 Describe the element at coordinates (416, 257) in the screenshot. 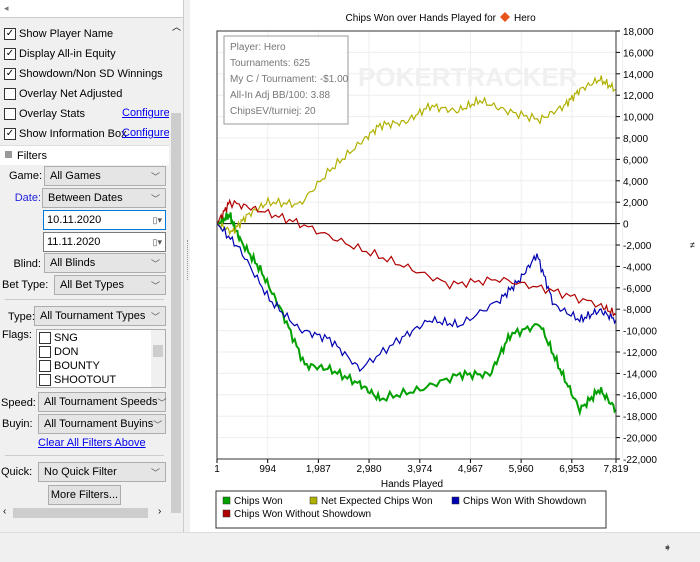

I see `series-line-chips-won-without-showdown` at that location.